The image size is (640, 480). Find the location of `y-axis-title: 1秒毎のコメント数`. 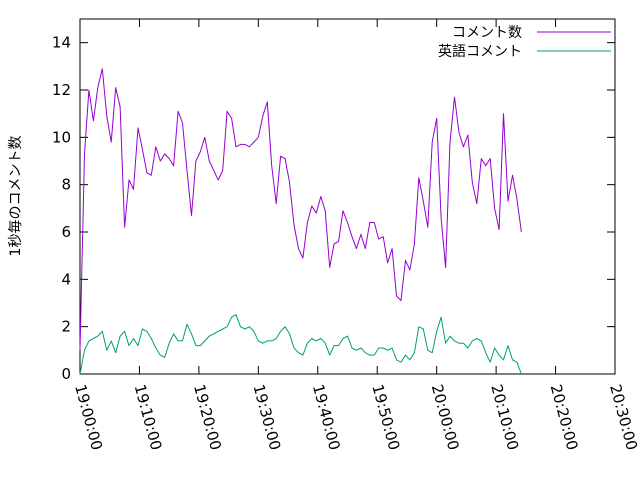

y-axis-title: 1秒毎のコメント数 is located at coordinates (16, 196).